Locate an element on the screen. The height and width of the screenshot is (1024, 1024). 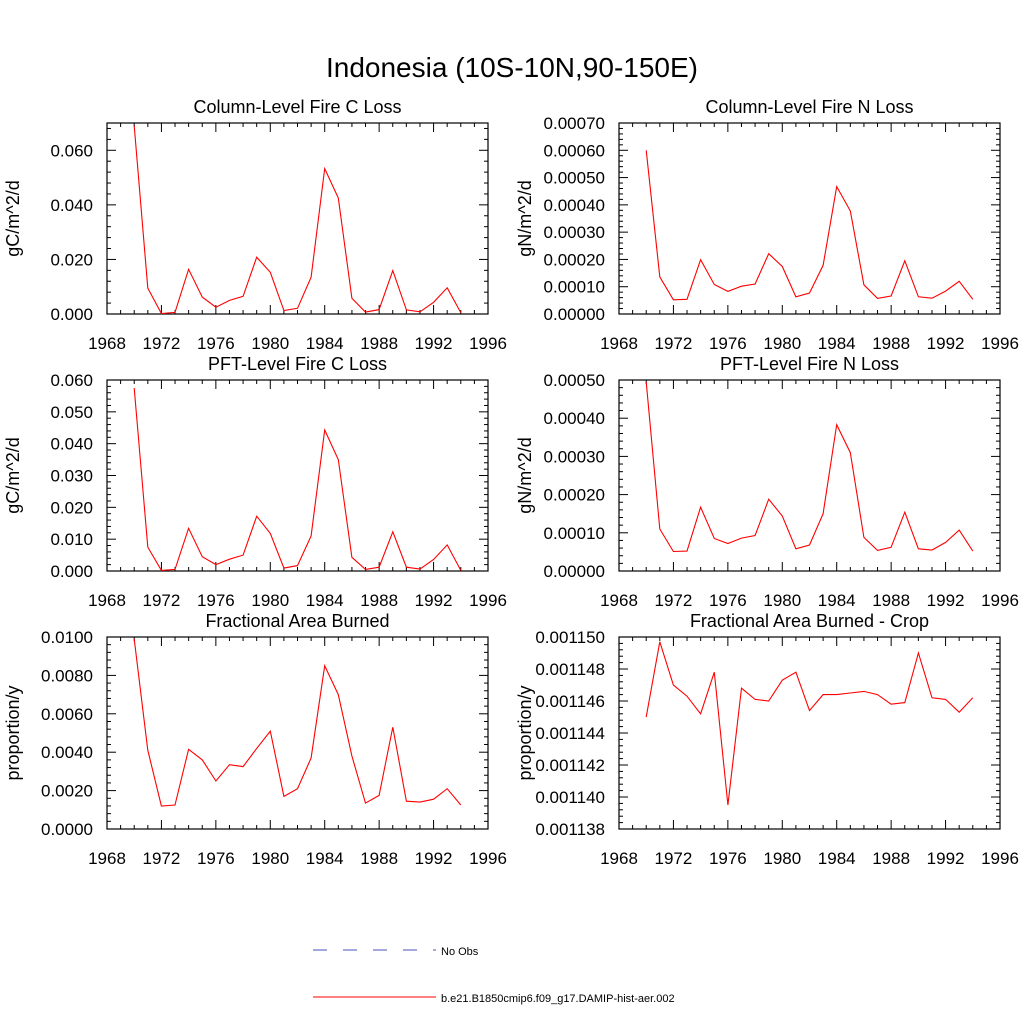
y-tick-label: 0.001146 is located at coordinates (570, 701).